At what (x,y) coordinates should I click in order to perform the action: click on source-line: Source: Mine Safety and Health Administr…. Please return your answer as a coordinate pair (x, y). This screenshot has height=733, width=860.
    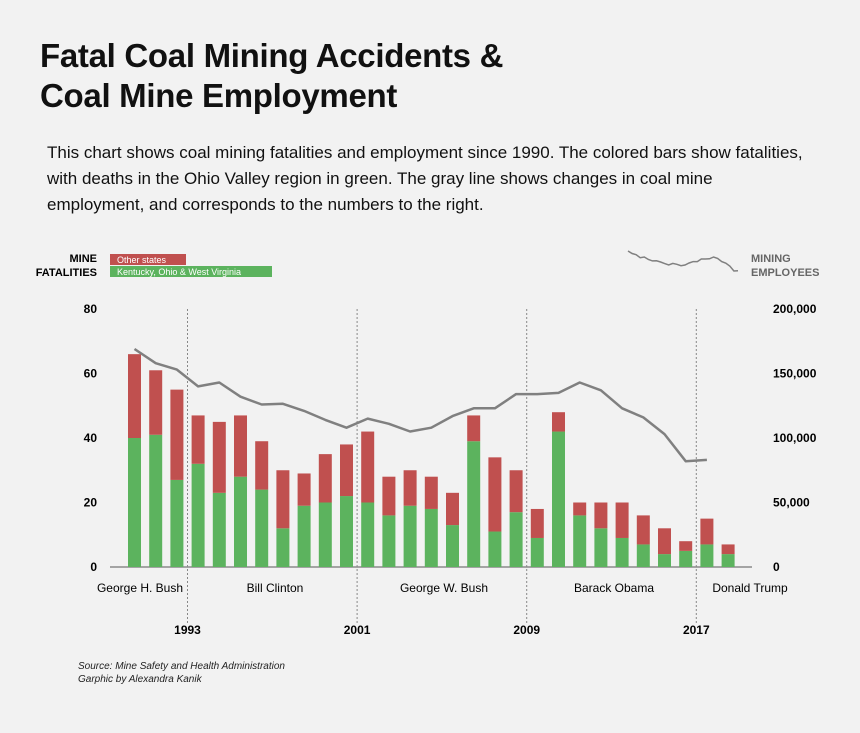
    Looking at the image, I should click on (181, 666).